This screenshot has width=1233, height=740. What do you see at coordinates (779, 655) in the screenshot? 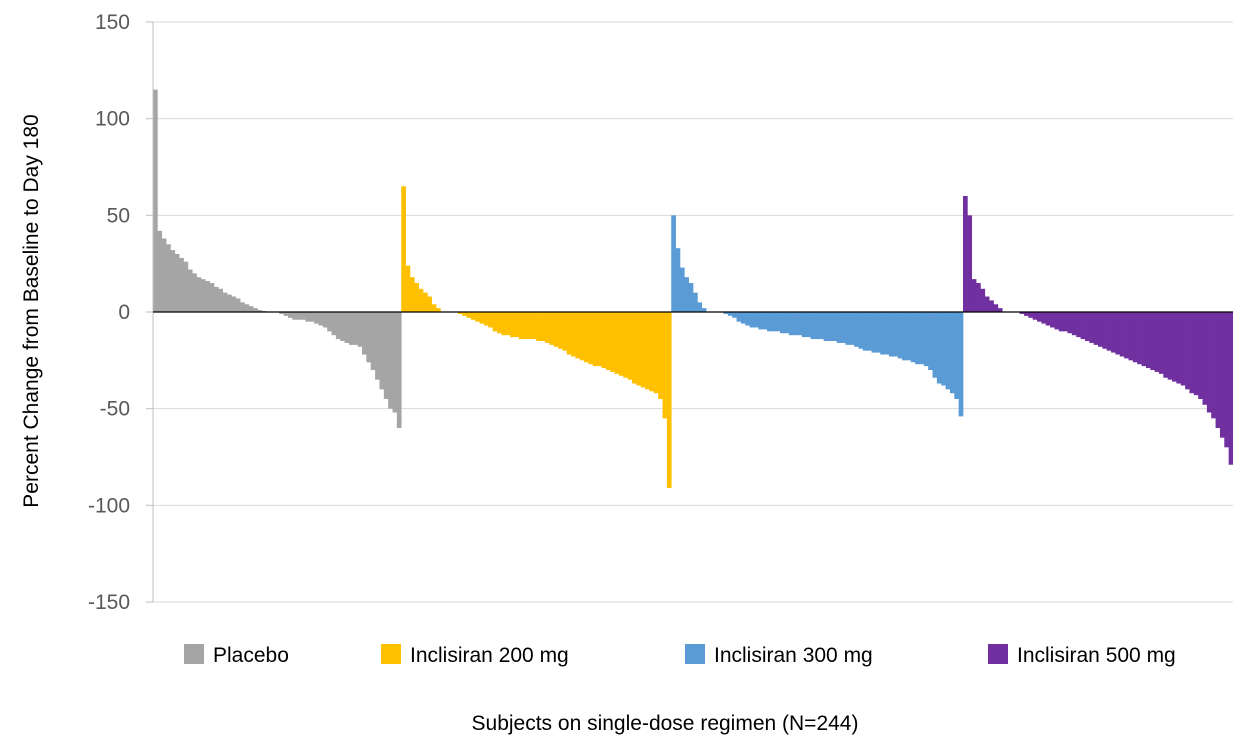
I see `legend-item-inclisiran-300: Inclisiran 300 mg` at bounding box center [779, 655].